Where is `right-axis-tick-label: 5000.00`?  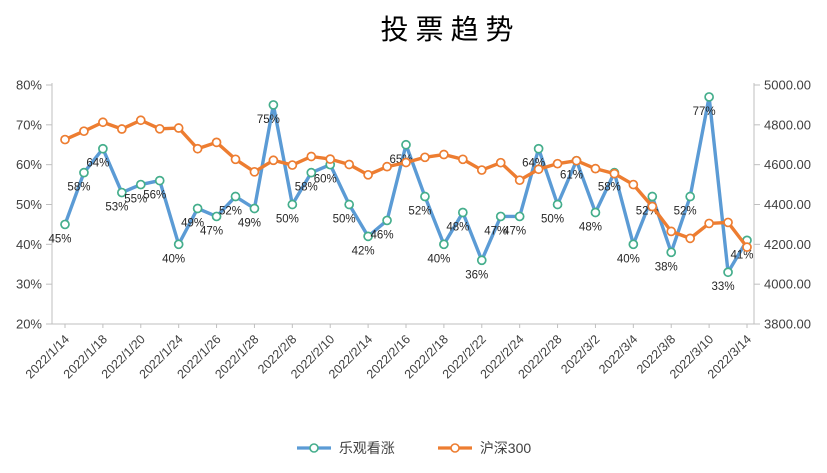
right-axis-tick-label: 5000.00 is located at coordinates (787, 85).